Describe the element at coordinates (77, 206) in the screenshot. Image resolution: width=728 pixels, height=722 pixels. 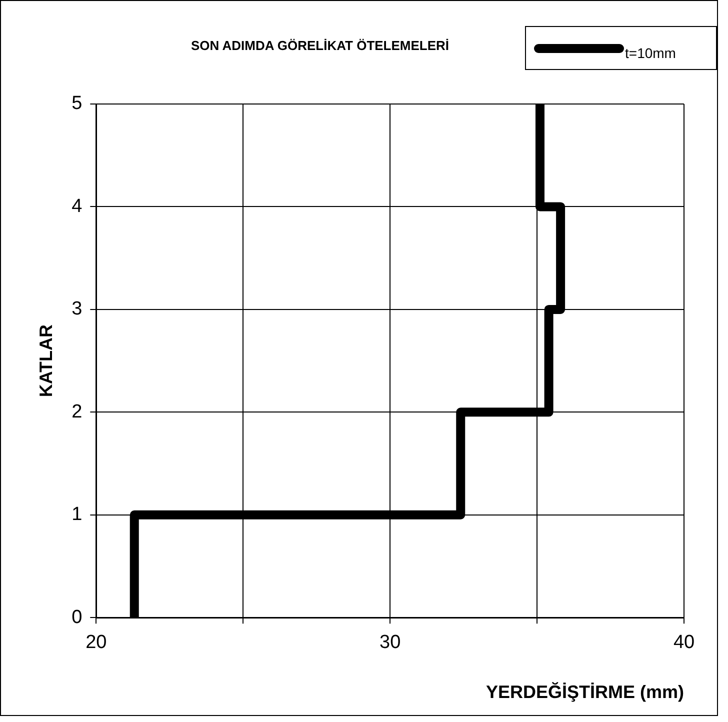
I see `y-tick-label: 4` at that location.